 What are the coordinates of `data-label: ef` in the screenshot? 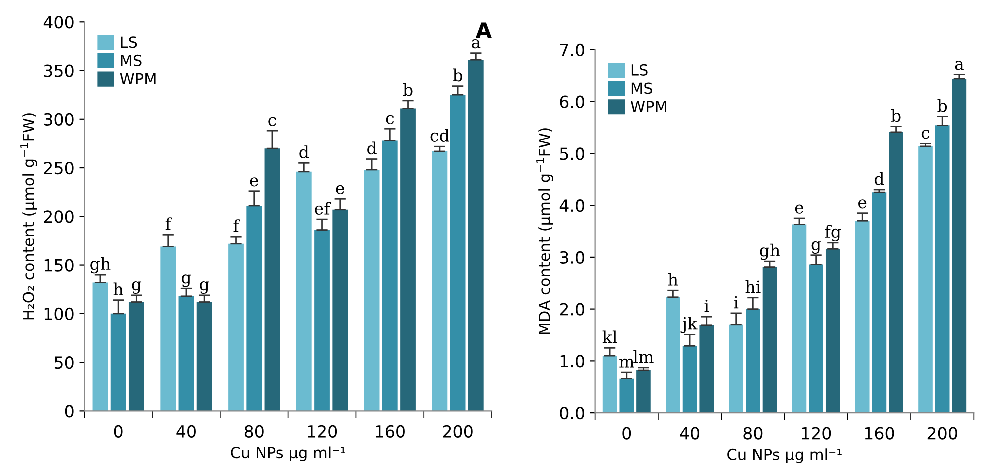 It's located at (323, 208).